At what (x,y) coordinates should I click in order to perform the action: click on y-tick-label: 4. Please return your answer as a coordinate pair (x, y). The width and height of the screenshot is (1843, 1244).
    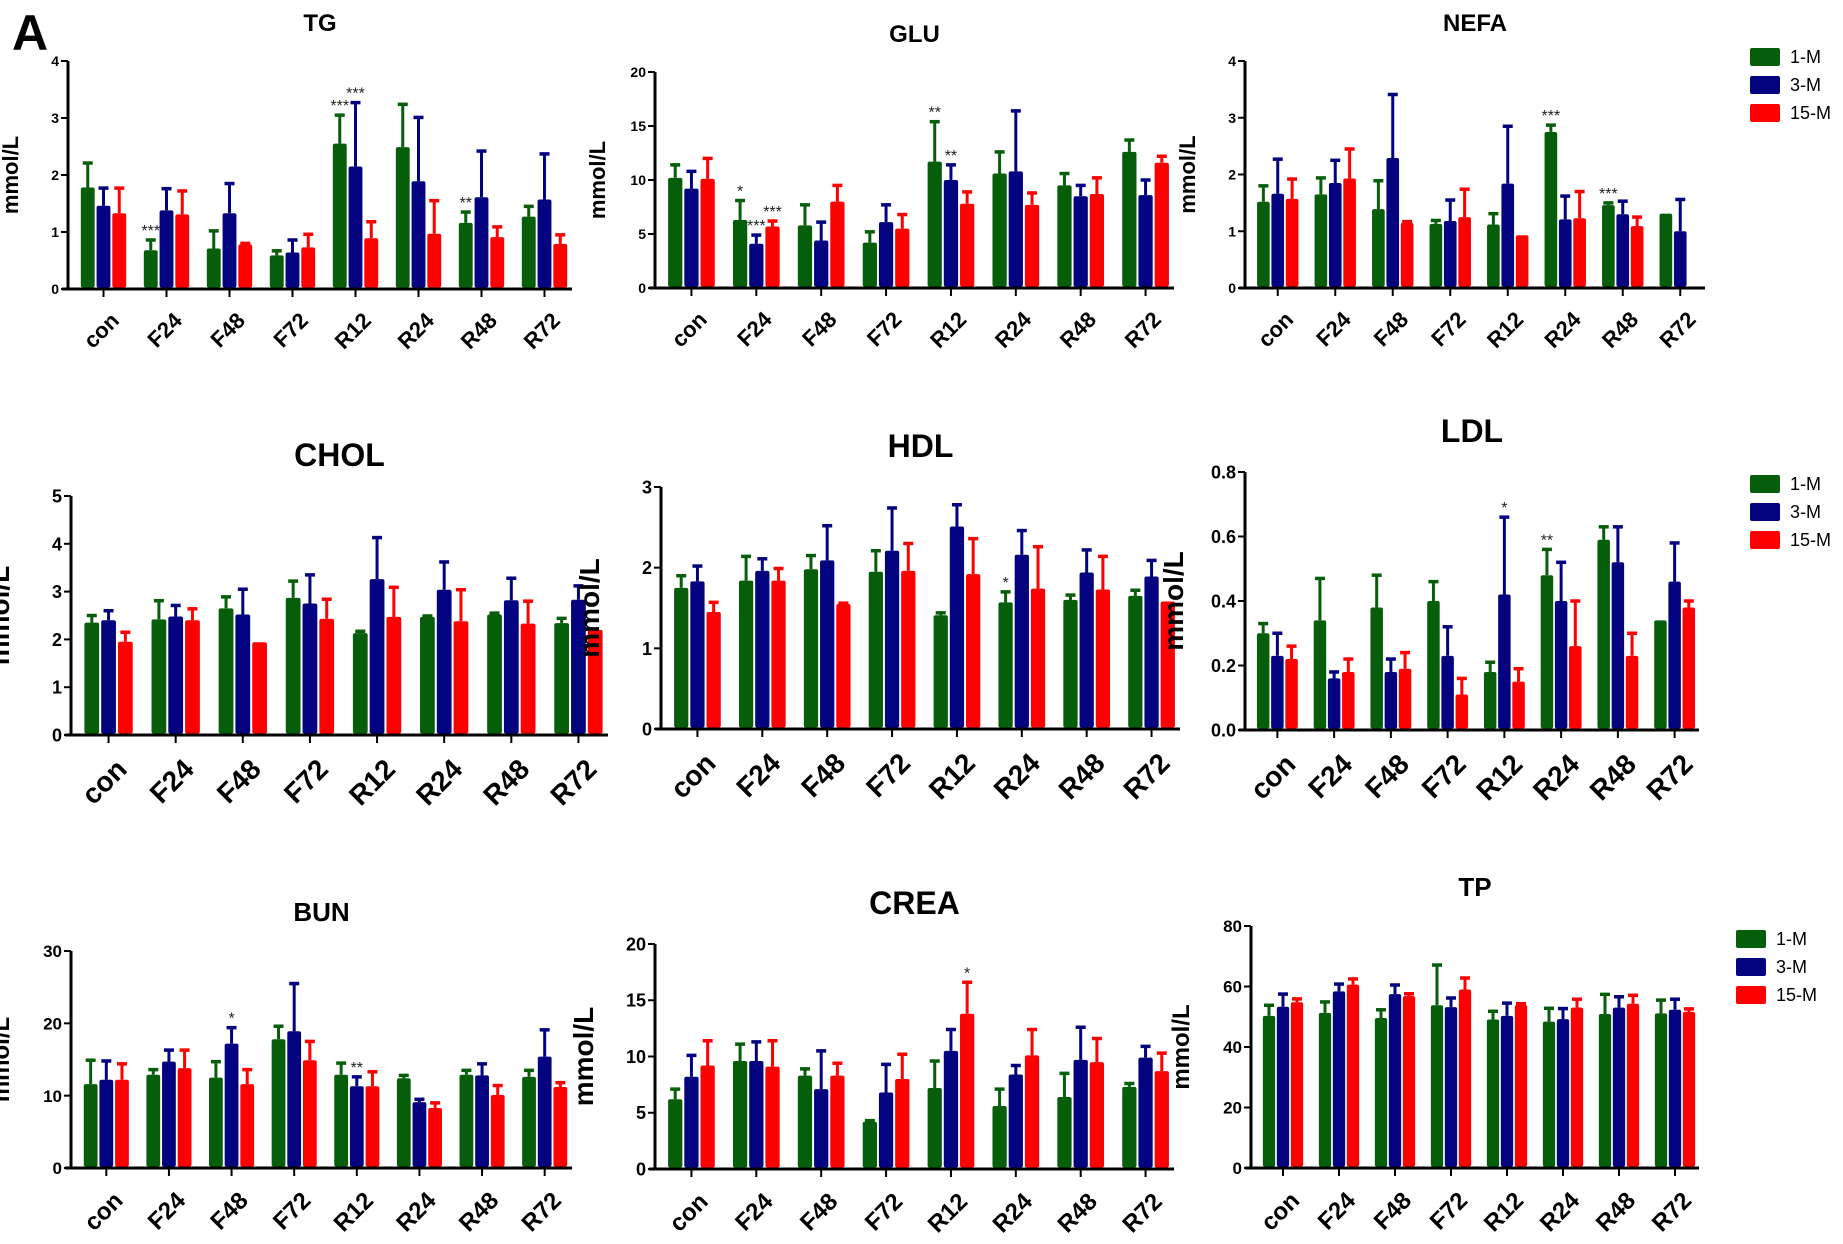
    Looking at the image, I should click on (1232, 61).